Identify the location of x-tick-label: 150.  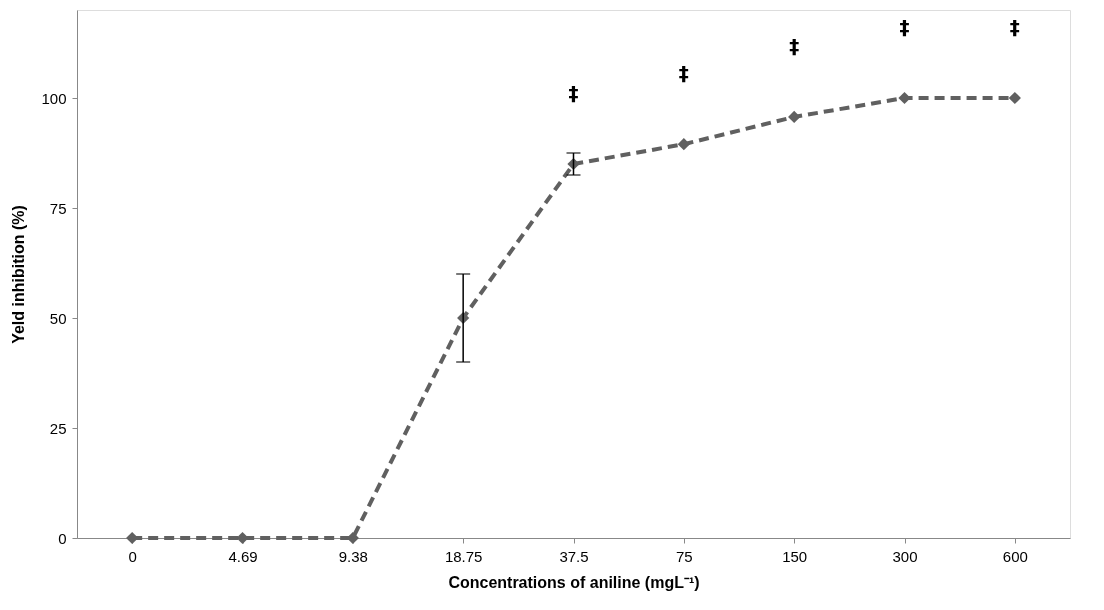
(795, 556).